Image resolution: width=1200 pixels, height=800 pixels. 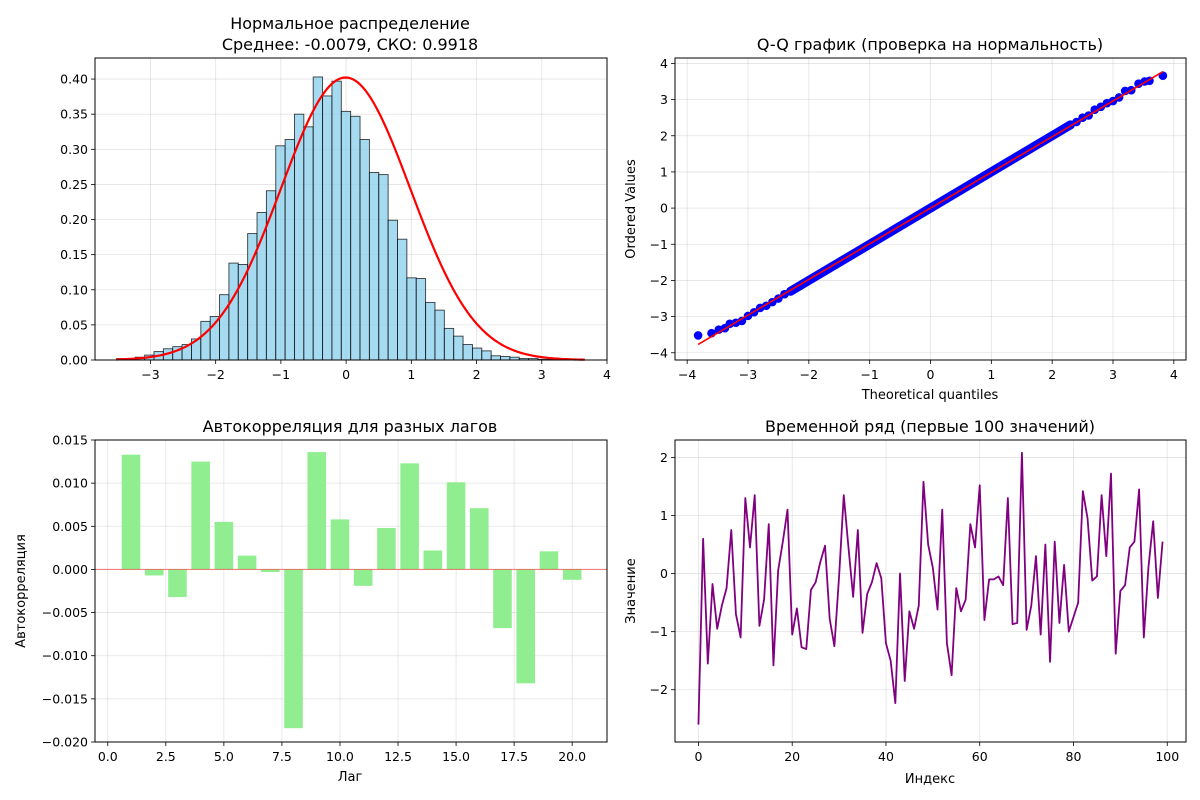 What do you see at coordinates (74, 184) in the screenshot?
I see `y-tick-label: 0.25` at bounding box center [74, 184].